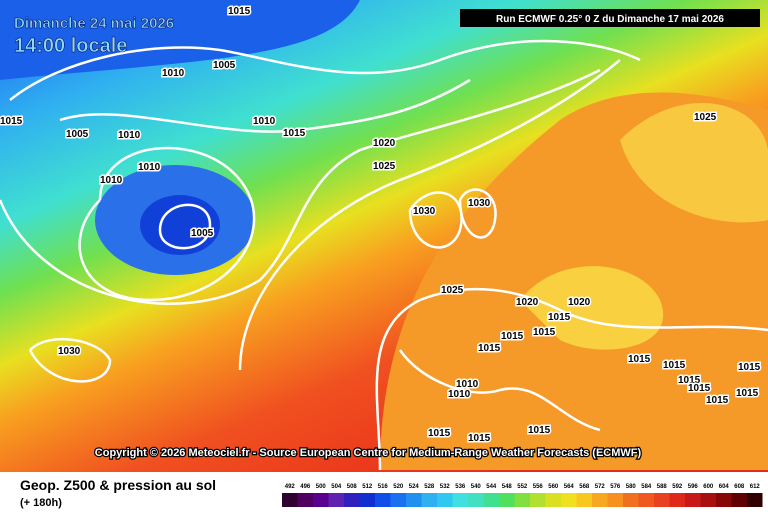 The image size is (768, 512). Describe the element at coordinates (615, 487) in the screenshot. I see `legend-label: 576` at that location.